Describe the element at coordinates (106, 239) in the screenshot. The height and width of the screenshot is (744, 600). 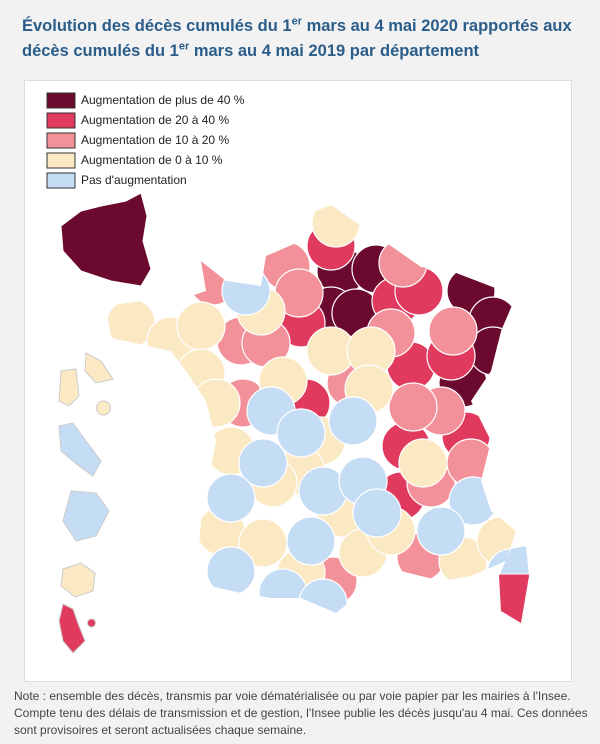
I see `ile-de-france` at that location.